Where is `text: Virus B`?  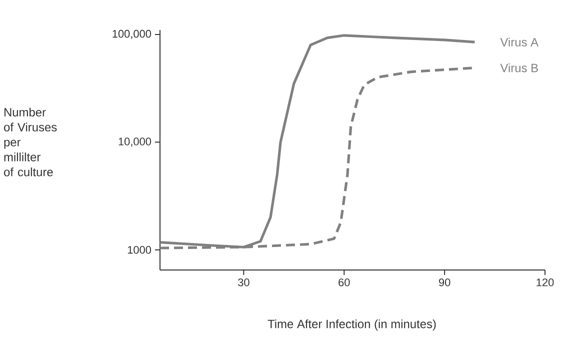
text: Virus B is located at coordinates (519, 67).